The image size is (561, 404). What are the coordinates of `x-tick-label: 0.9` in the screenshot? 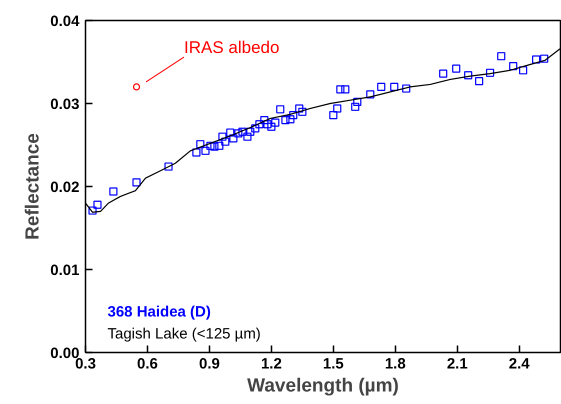 It's located at (209, 364).